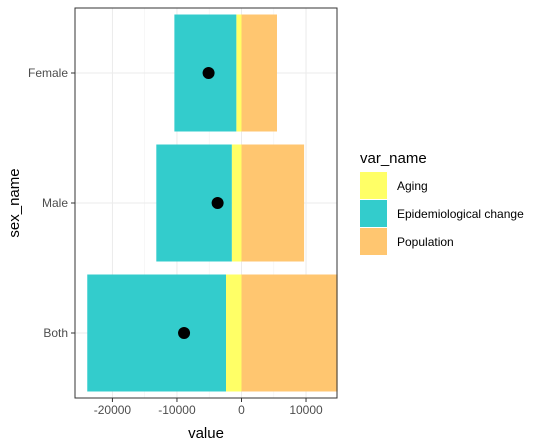 This screenshot has height=444, width=550. What do you see at coordinates (201, 203) in the screenshot?
I see `net-points` at bounding box center [201, 203].